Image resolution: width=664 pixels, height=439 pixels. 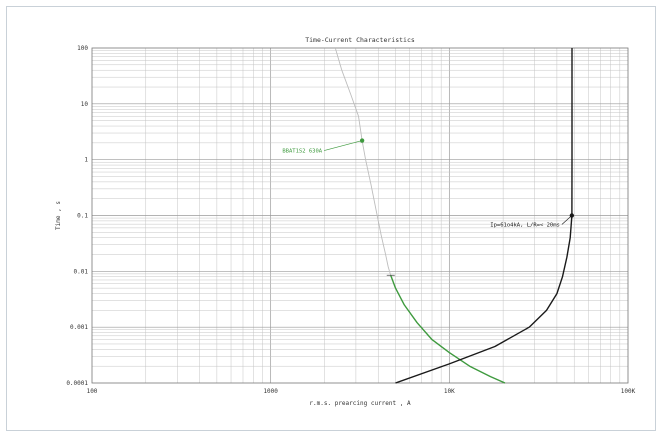 I want to click on y-tick-label: 1, so click(x=86, y=160).